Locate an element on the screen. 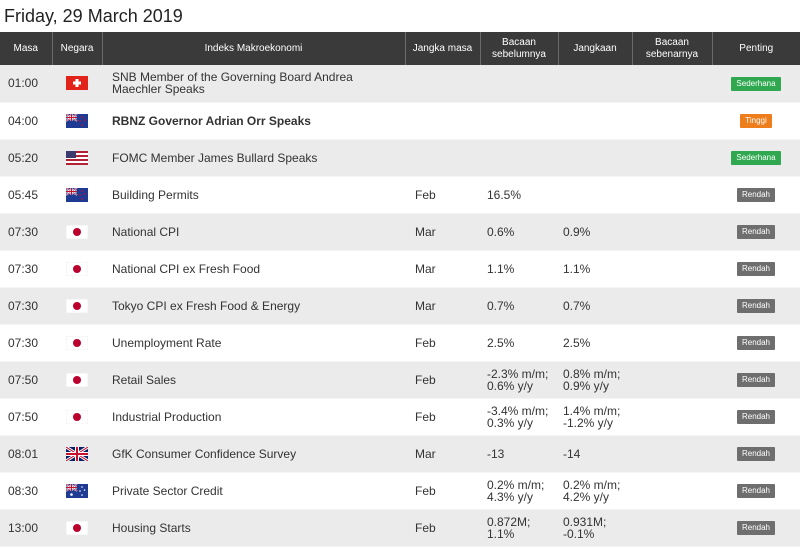  event-cell: Tokyo CPI ex Fresh Food & Energy is located at coordinates (253, 306).